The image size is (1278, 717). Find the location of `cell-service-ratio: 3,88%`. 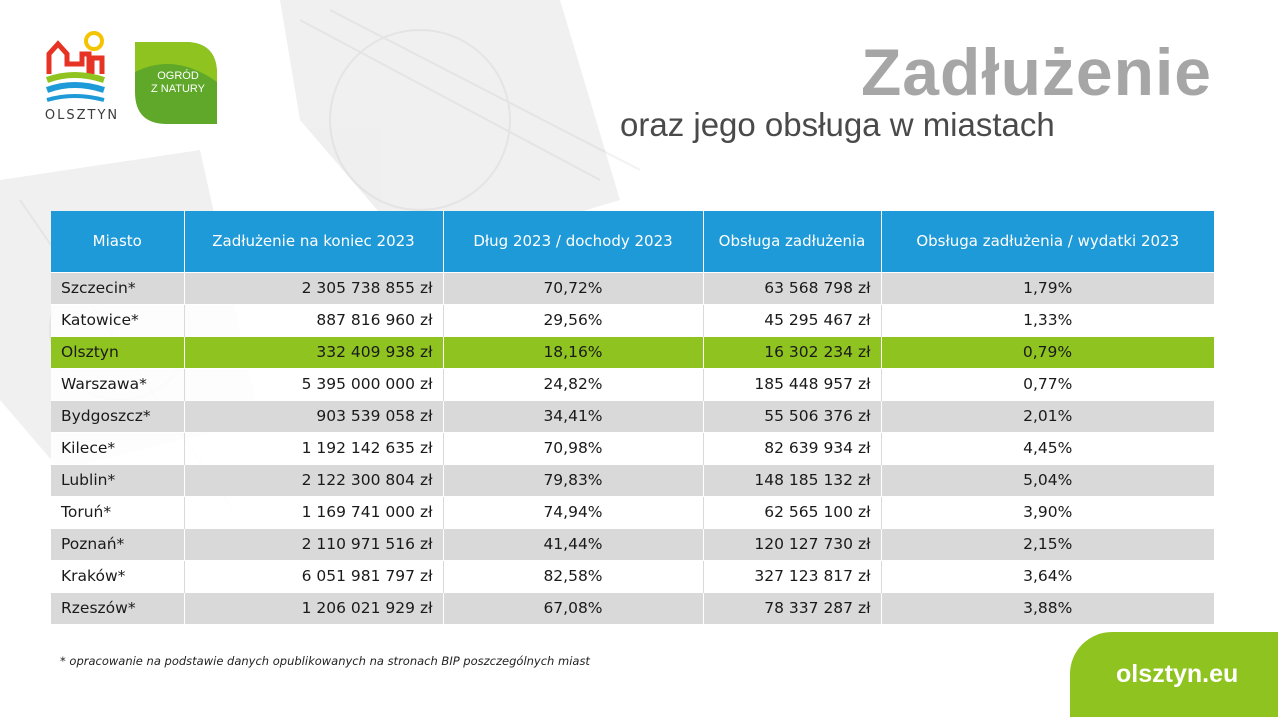

cell-service-ratio: 3,88% is located at coordinates (1047, 607).